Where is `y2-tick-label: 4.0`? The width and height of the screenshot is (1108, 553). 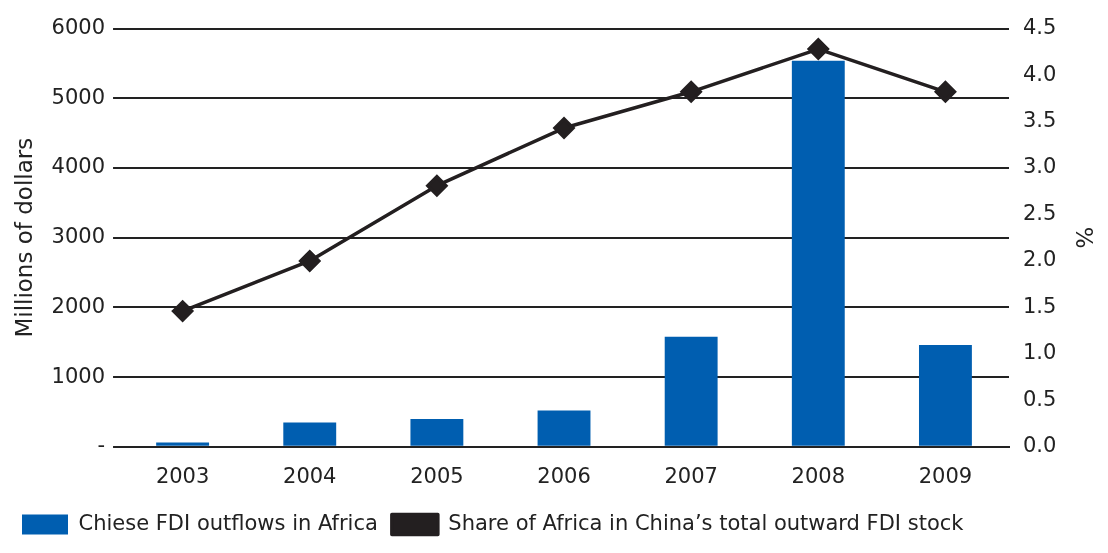 y2-tick-label: 4.0 is located at coordinates (1040, 73).